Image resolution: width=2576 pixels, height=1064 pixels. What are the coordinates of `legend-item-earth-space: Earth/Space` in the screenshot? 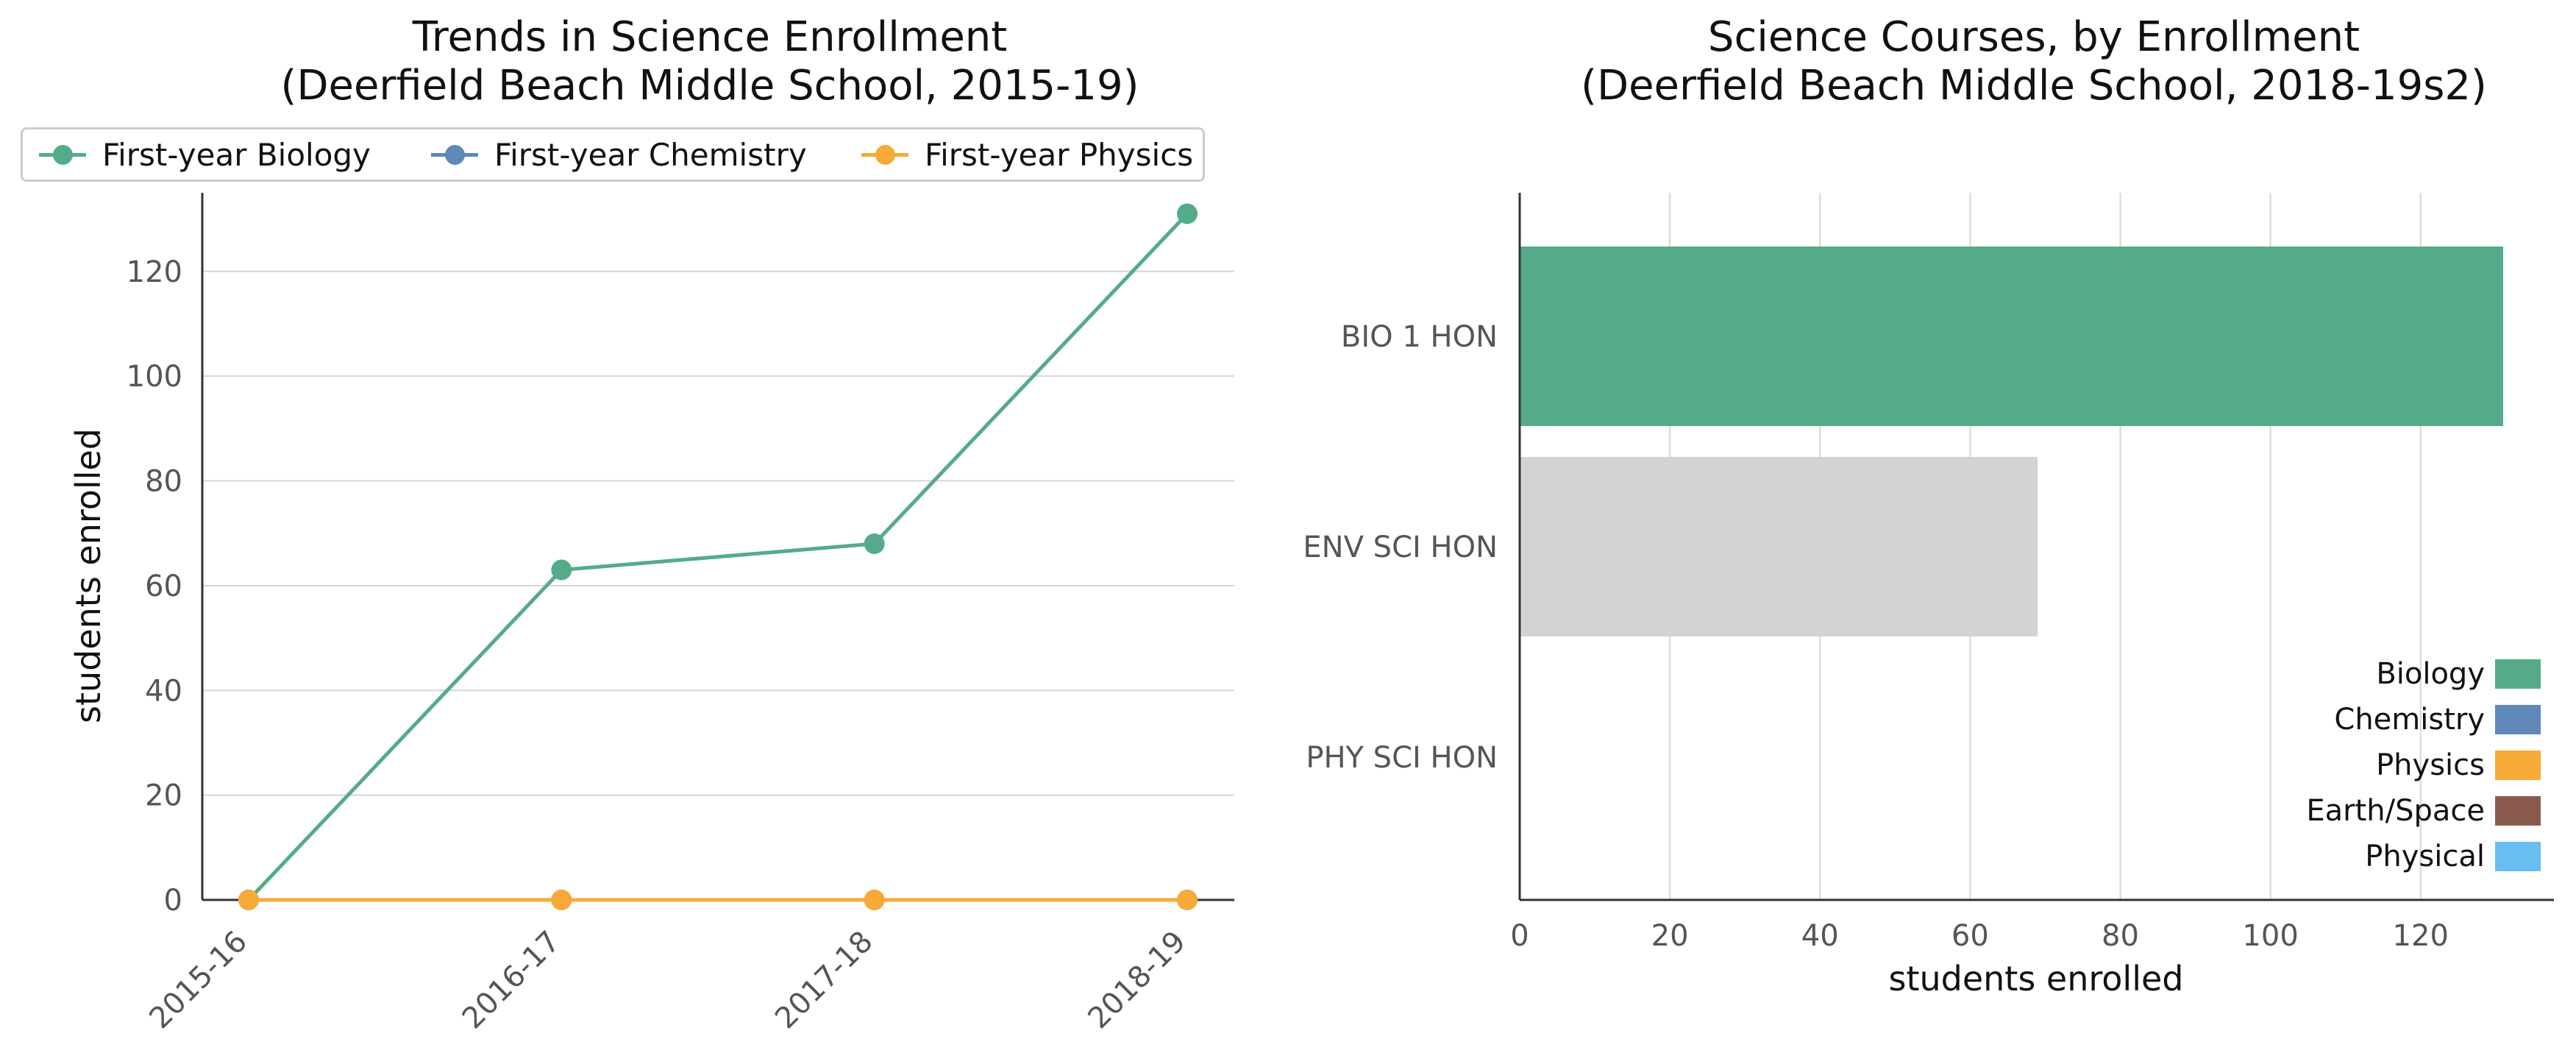 It's located at (2423, 811).